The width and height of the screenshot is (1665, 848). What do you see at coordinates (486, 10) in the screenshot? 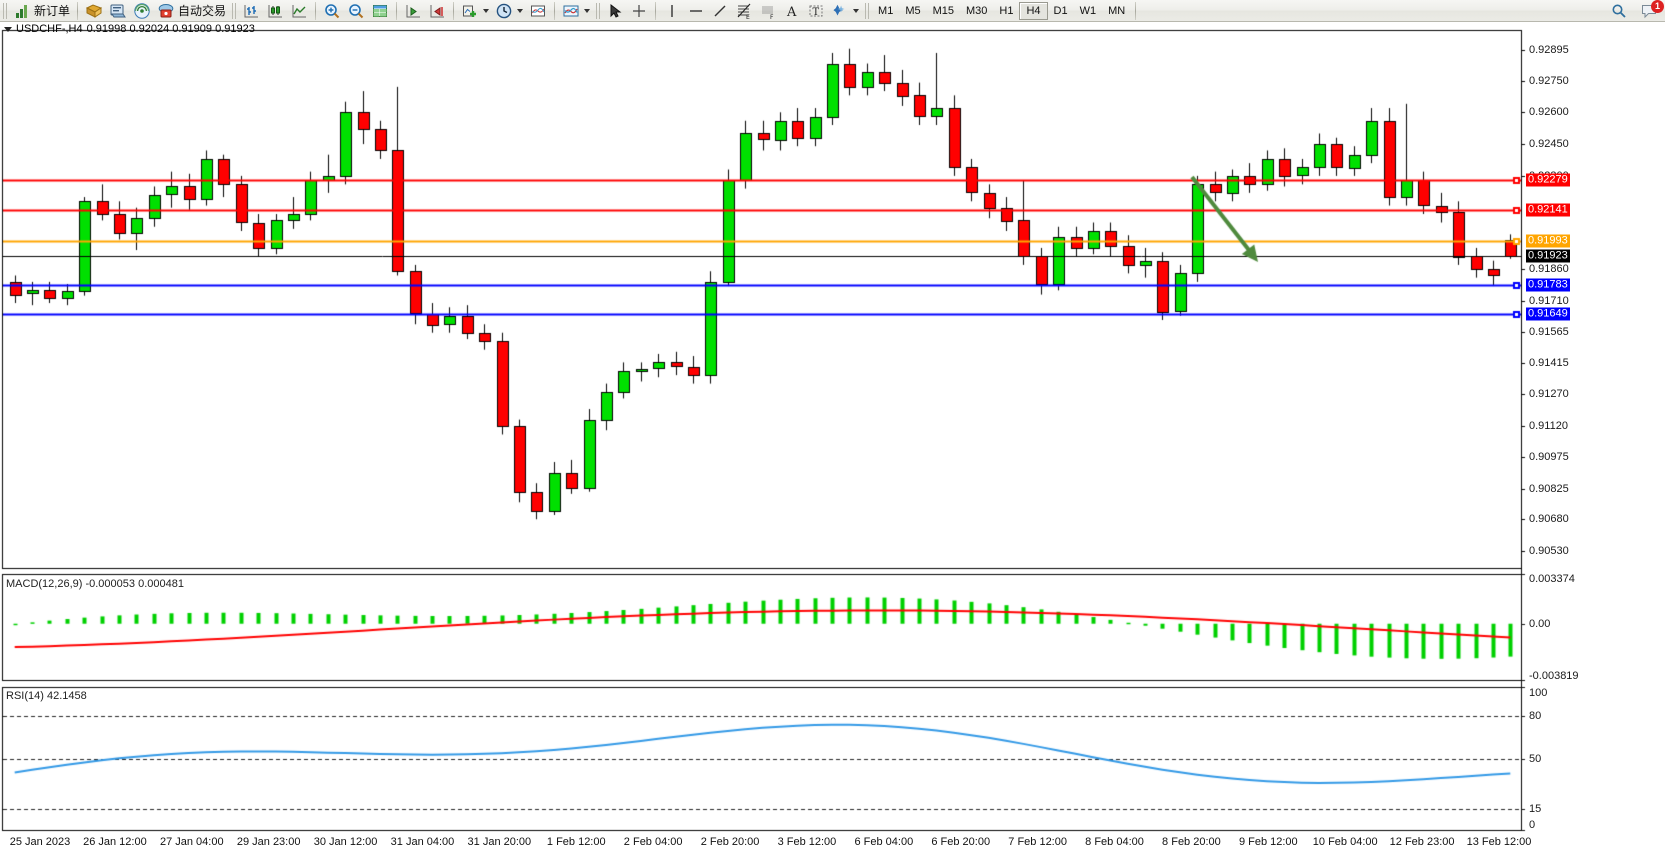
I see `chevron-down-icon` at bounding box center [486, 10].